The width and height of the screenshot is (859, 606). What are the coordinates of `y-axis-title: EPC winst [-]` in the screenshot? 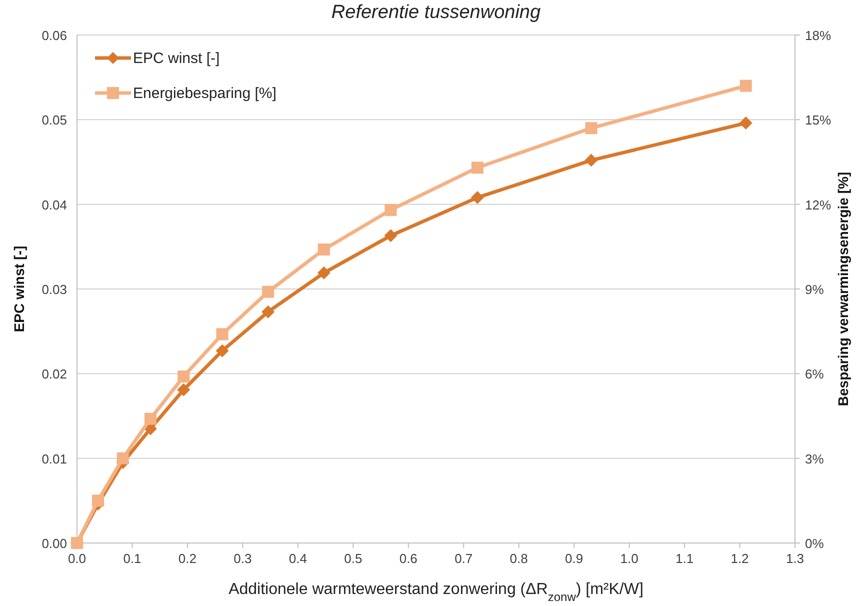 It's located at (19, 289).